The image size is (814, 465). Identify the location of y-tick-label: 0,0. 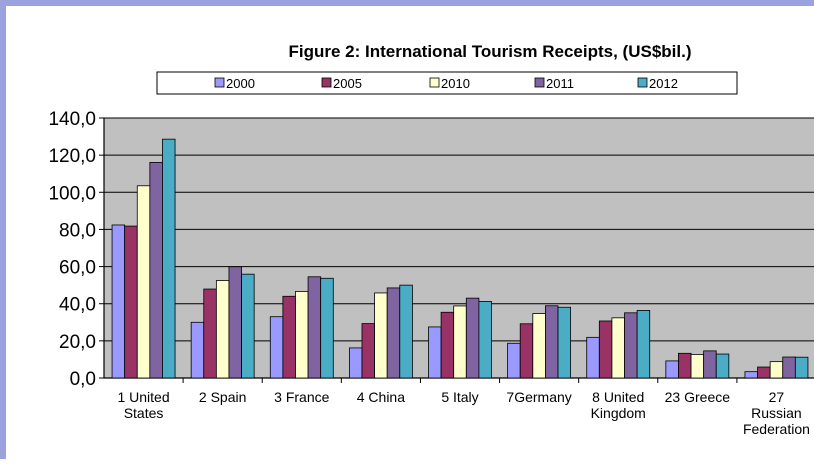
(83, 379).